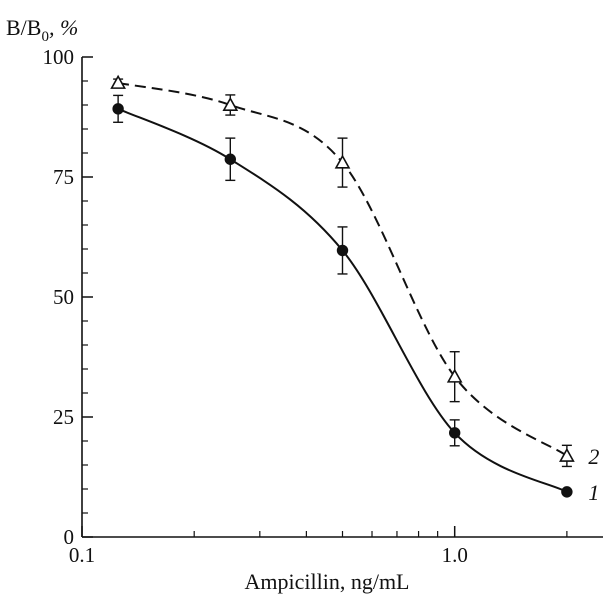 The width and height of the screenshot is (605, 603). I want to click on x-axis-label: Ampicillin, ng/mL, so click(327, 581).